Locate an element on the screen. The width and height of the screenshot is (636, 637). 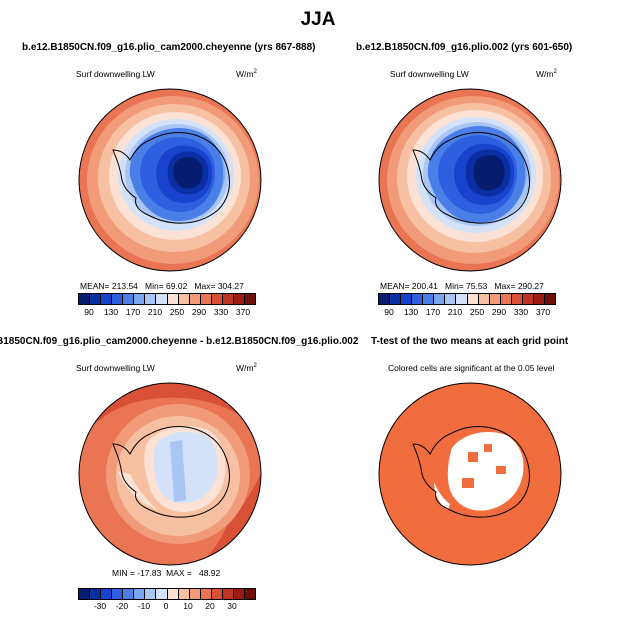
panel-1-colorbar is located at coordinates (167, 299).